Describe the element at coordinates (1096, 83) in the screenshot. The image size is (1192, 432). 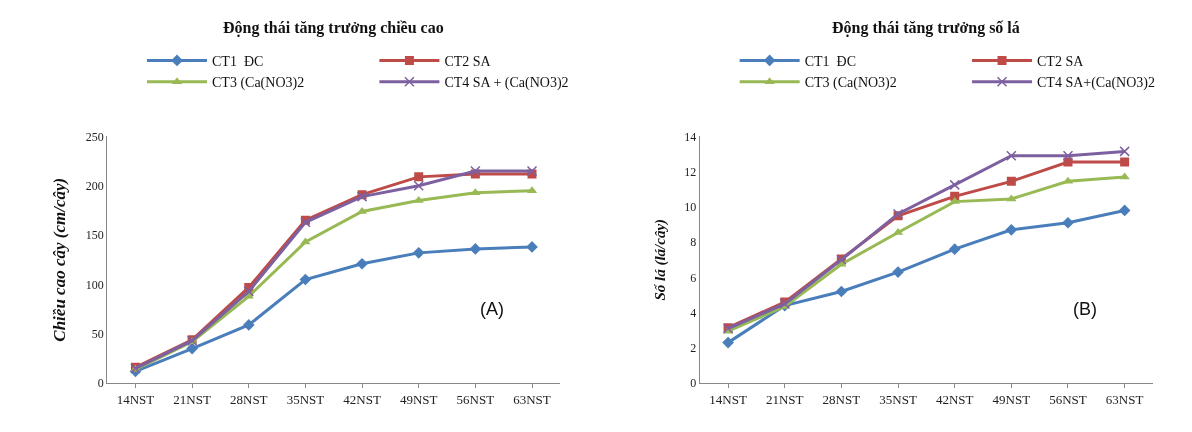
I see `legend-label: CT4 SA+(Ca(NO3)2` at that location.